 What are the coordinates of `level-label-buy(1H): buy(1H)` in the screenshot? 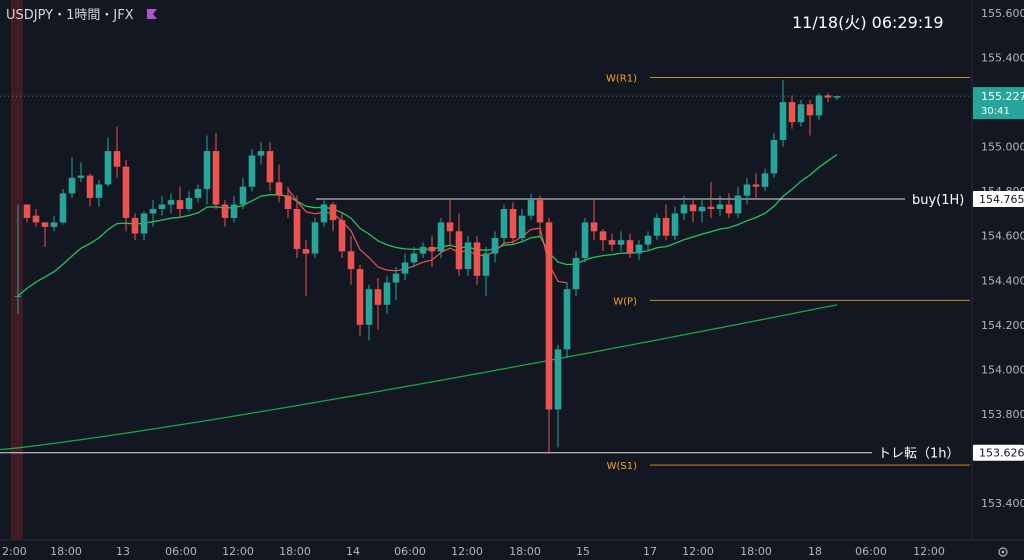 It's located at (938, 200).